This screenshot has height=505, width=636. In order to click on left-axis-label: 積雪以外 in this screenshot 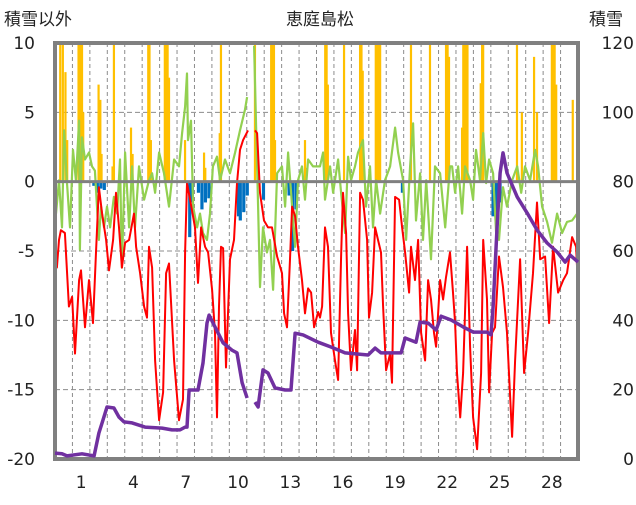, I will do `click(38, 20)`.